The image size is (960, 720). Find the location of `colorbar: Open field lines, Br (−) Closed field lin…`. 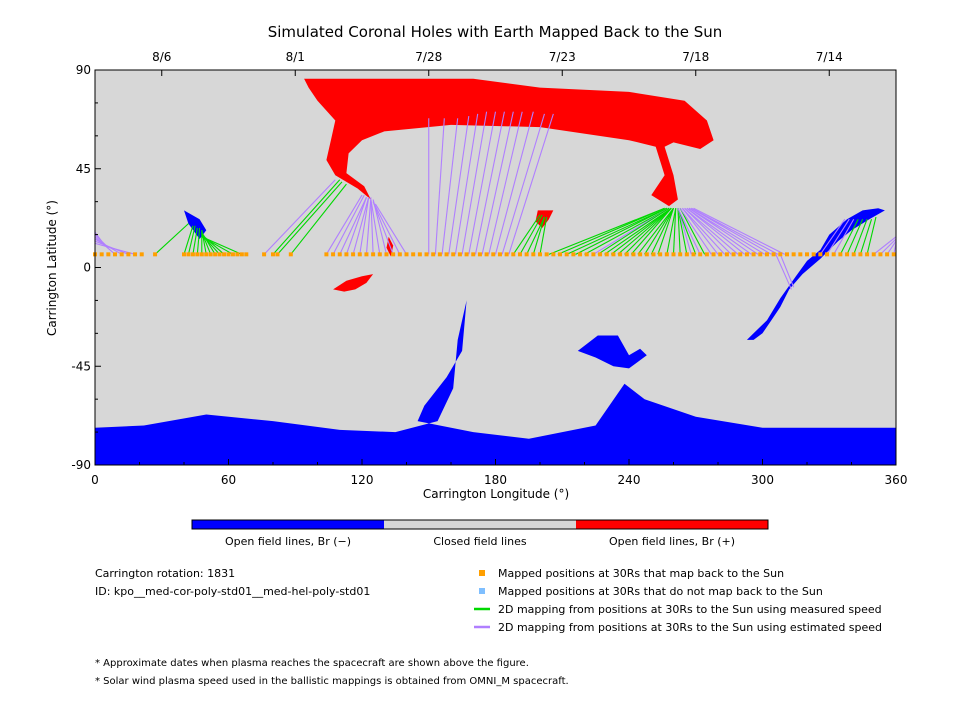

colorbar: Open field lines, Br (−) Closed field lin… is located at coordinates (480, 533).